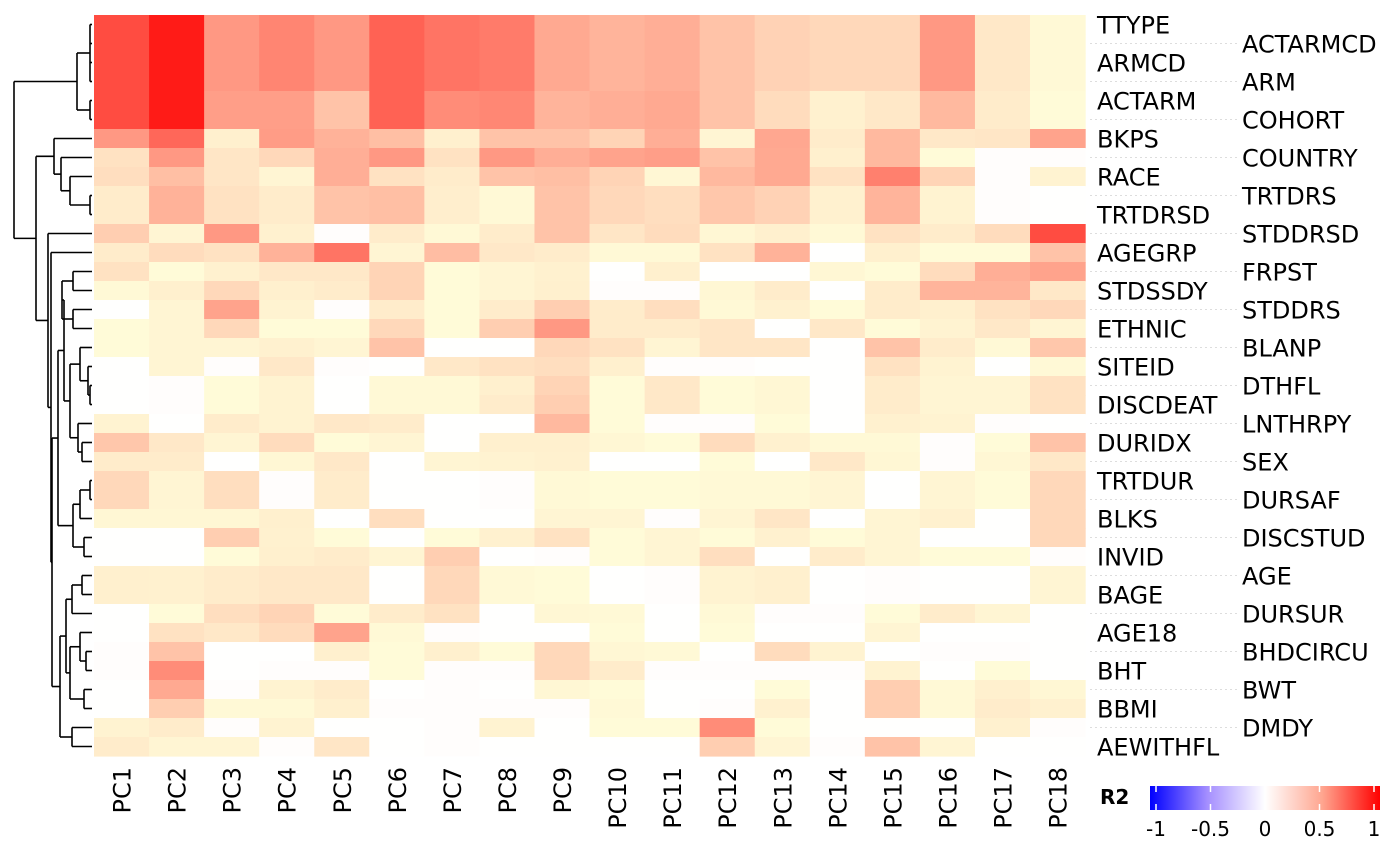  Describe the element at coordinates (1281, 387) in the screenshot. I see `row-label: DTHFL` at that location.